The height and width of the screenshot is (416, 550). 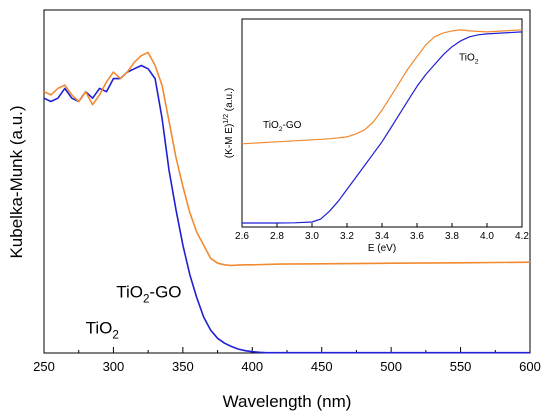 What do you see at coordinates (114, 366) in the screenshot?
I see `main-x-tick-label-300: 300` at bounding box center [114, 366].